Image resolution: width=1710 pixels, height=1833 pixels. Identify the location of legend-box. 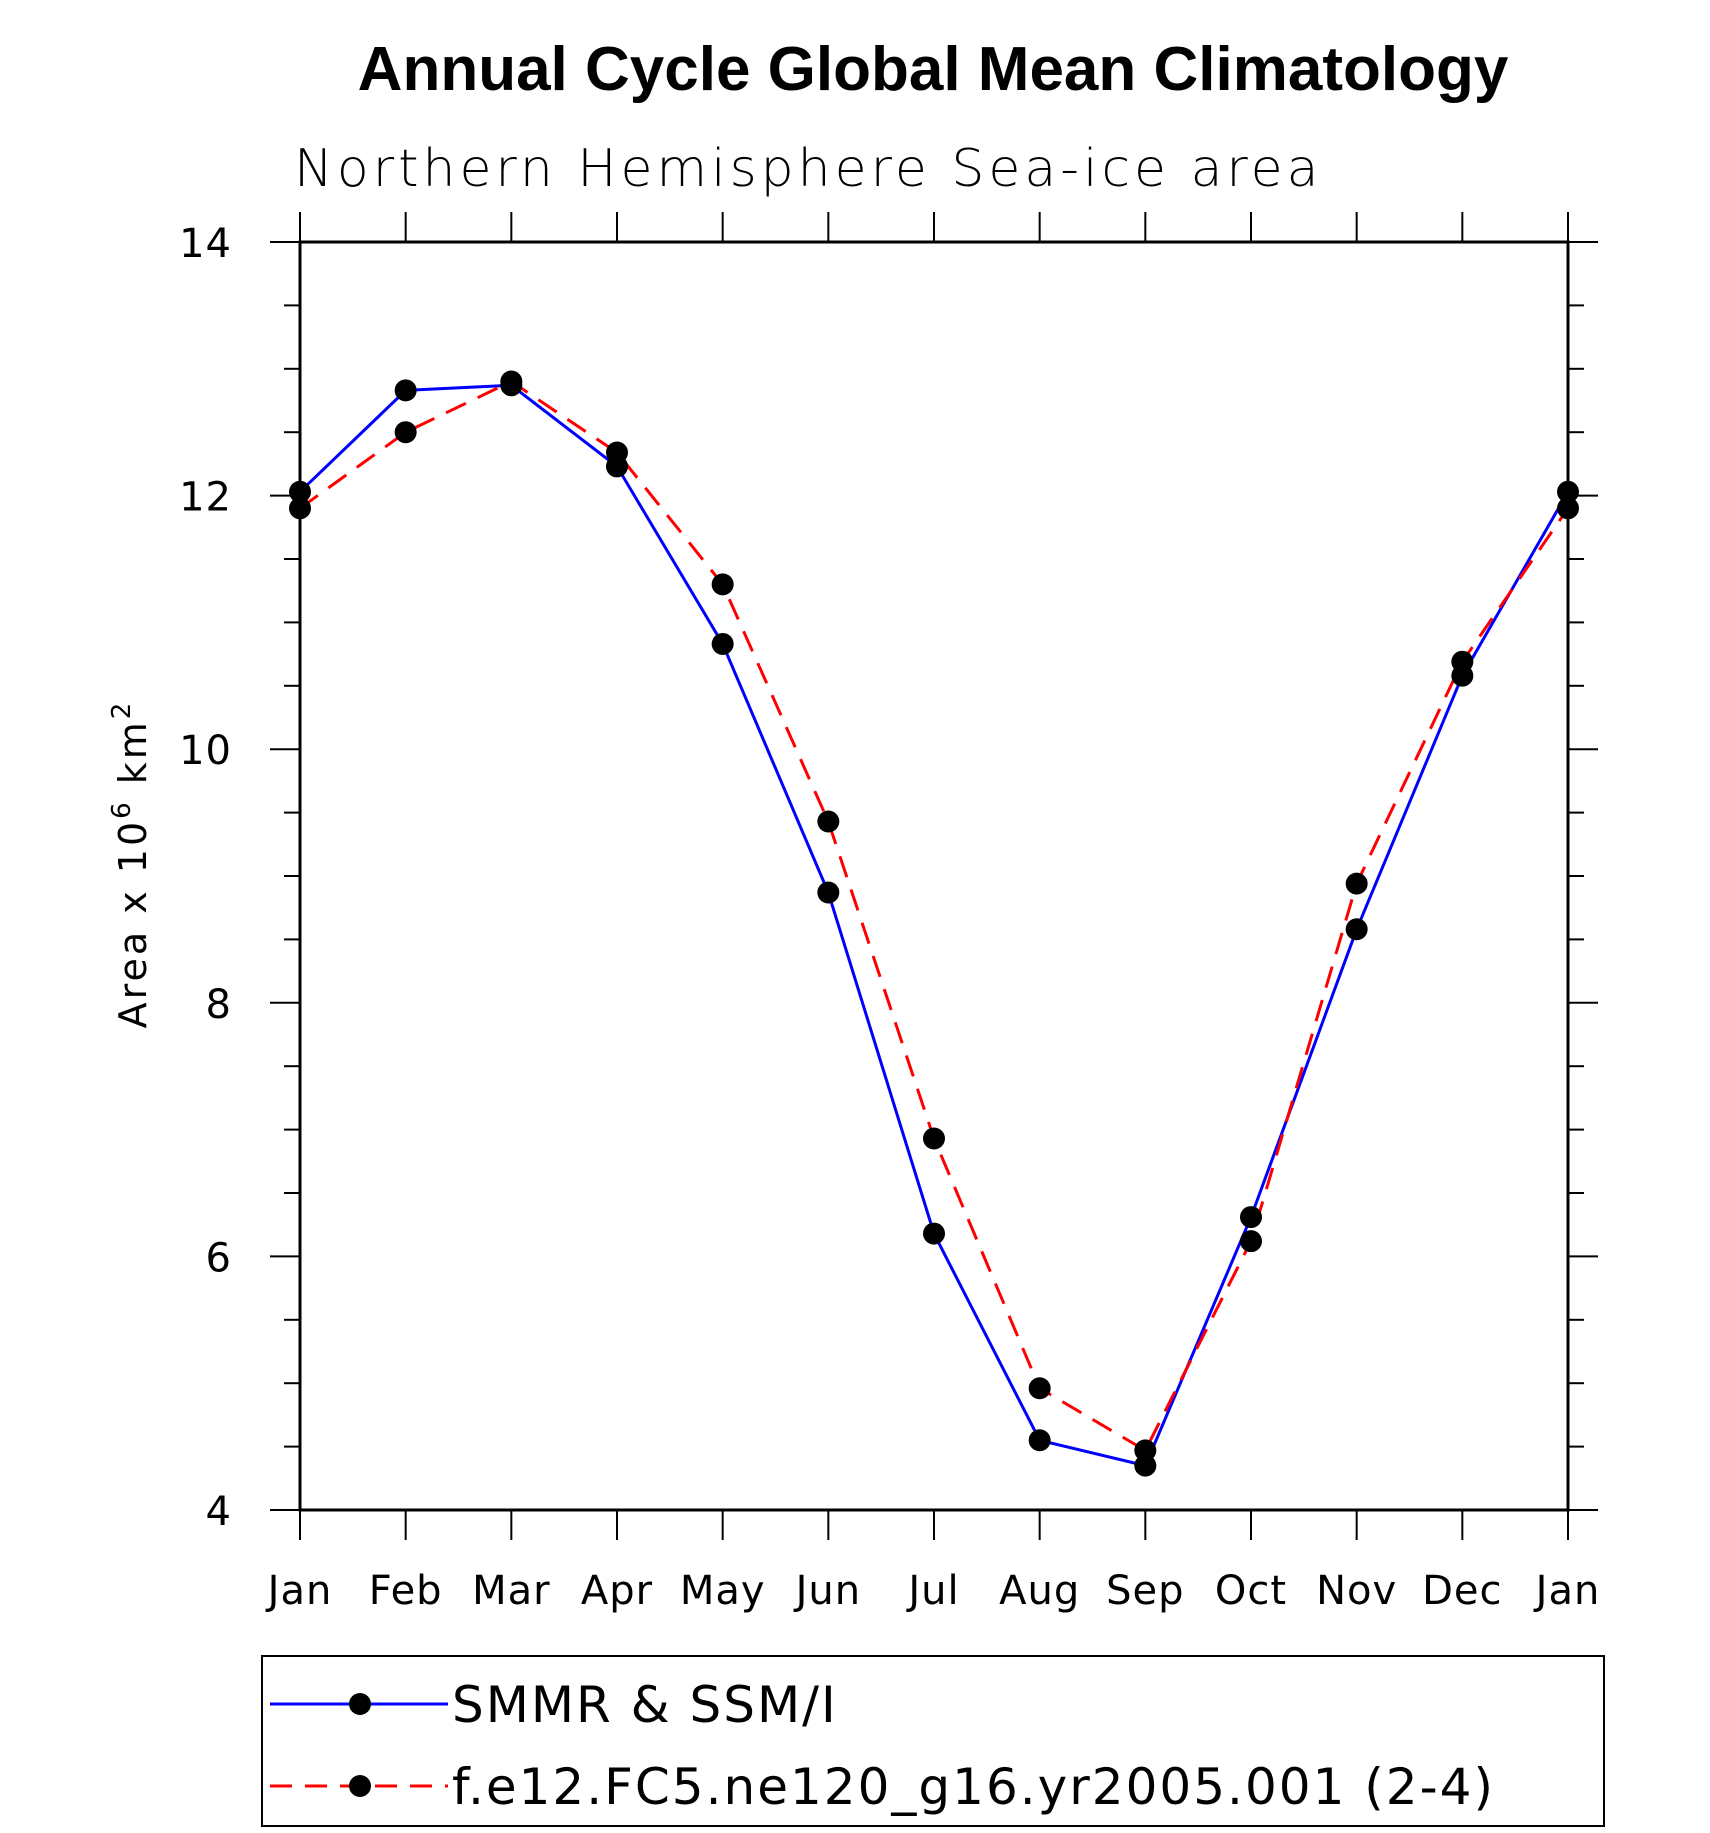
(933, 1741).